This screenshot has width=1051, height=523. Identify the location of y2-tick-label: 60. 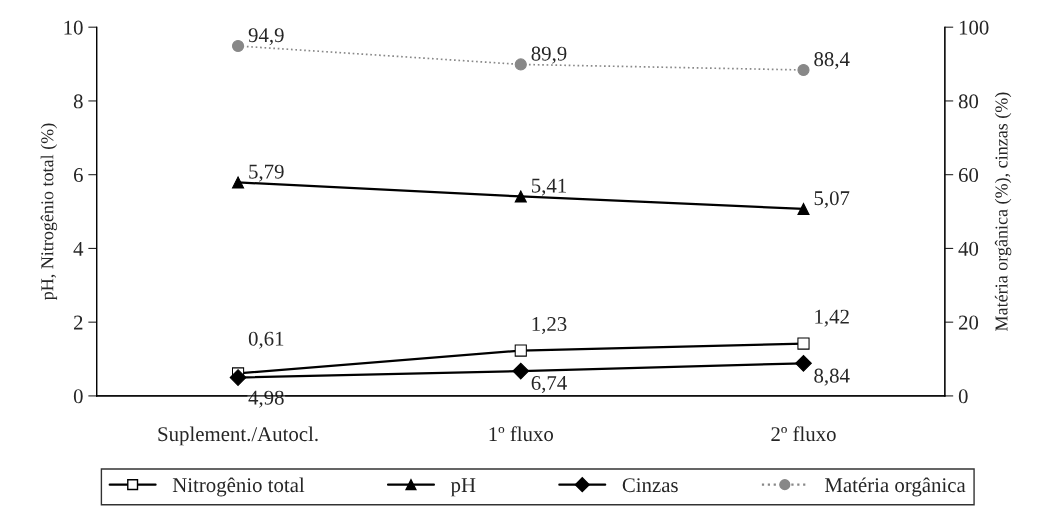
(968, 175).